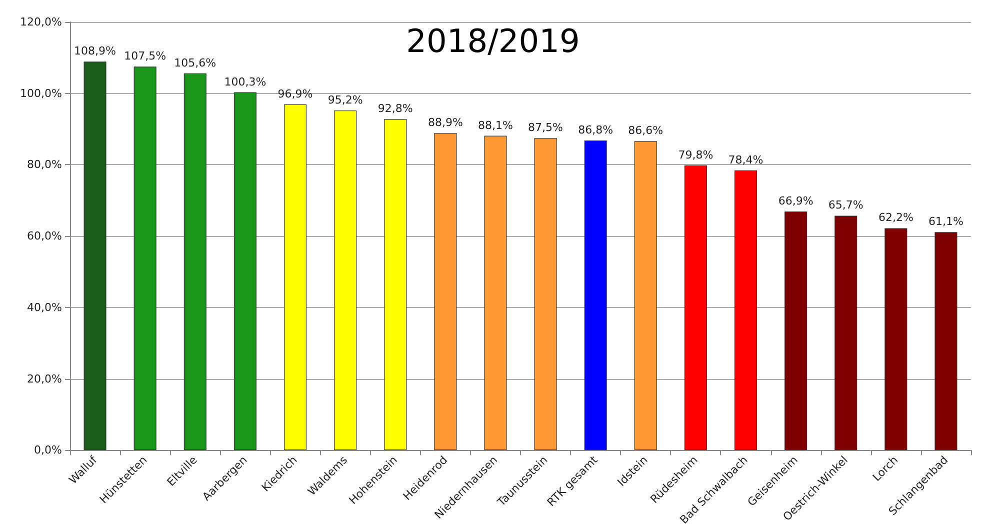  What do you see at coordinates (295, 93) in the screenshot?
I see `data-label: 96,9%` at bounding box center [295, 93].